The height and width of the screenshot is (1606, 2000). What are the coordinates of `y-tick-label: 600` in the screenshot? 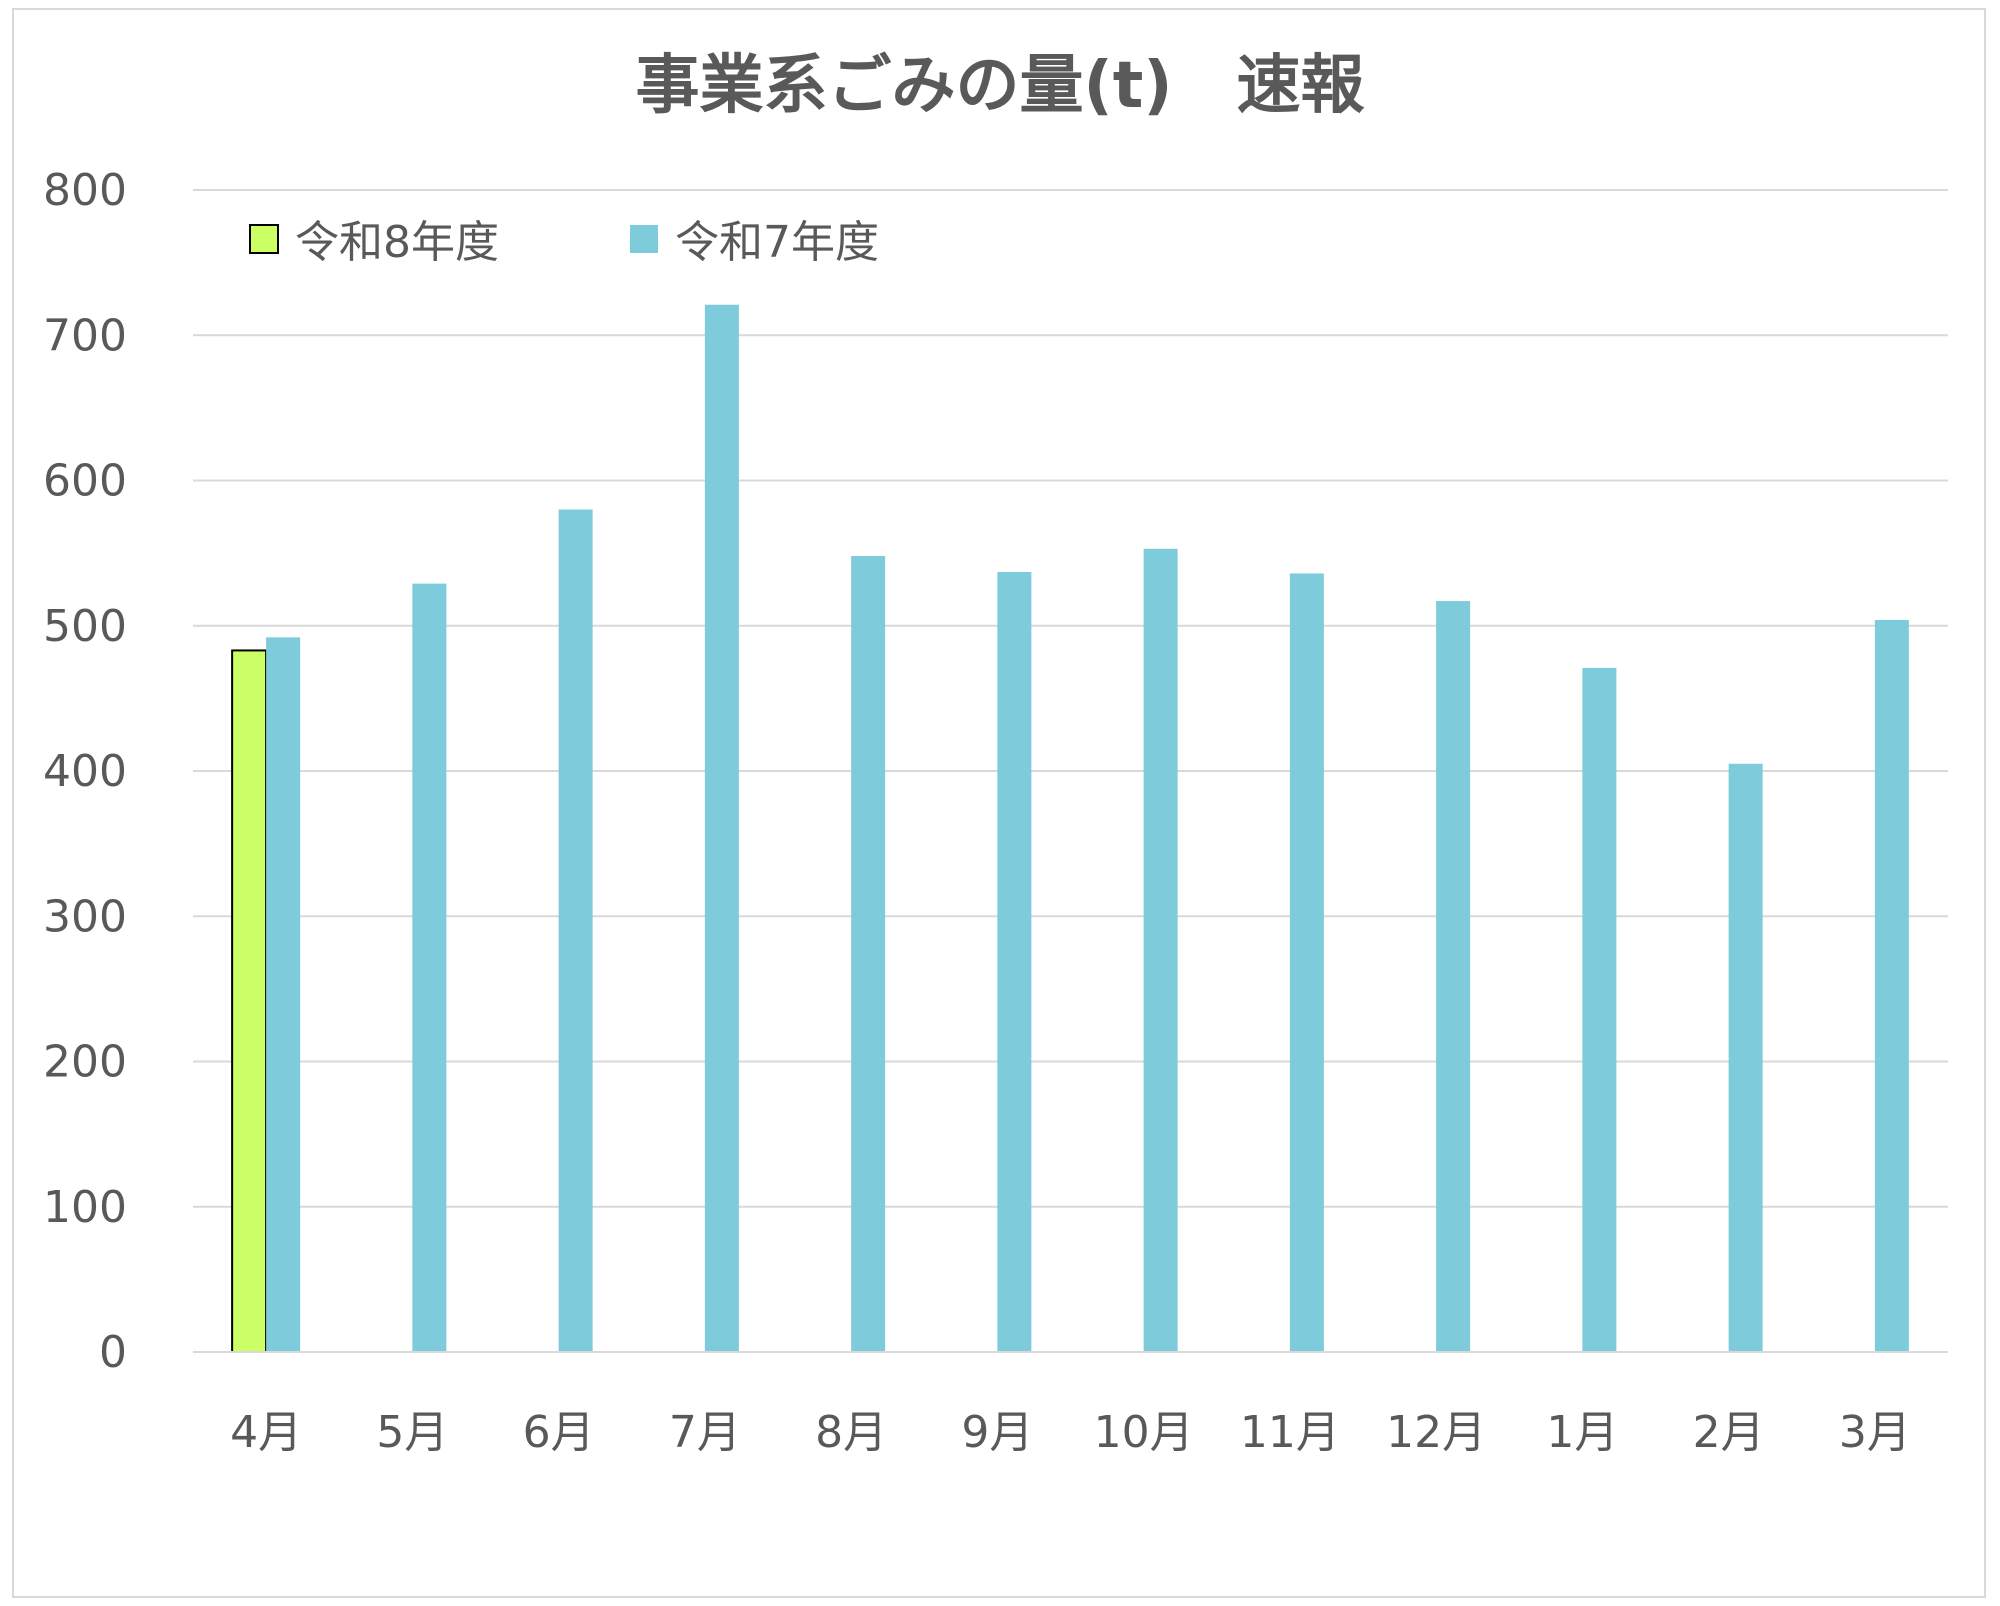 It's located at (85, 481).